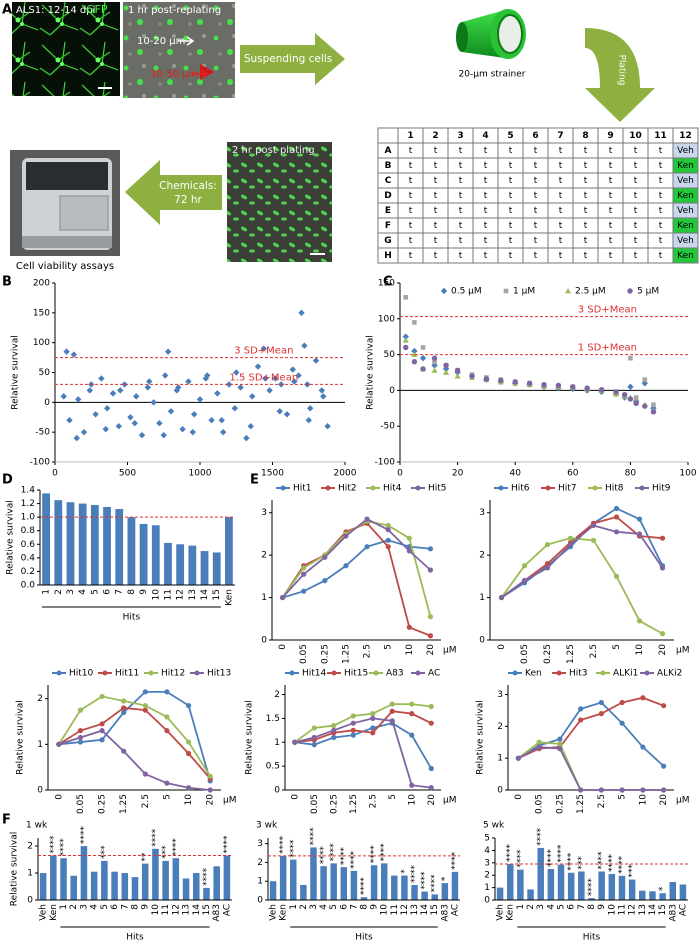 The width and height of the screenshot is (700, 950). What do you see at coordinates (254, 480) in the screenshot?
I see `panel-label: E` at bounding box center [254, 480].